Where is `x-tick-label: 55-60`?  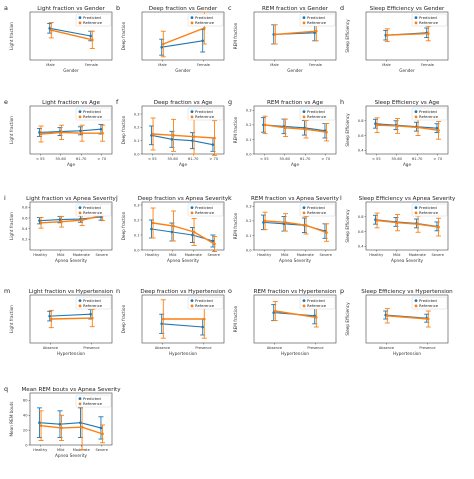 x-tick-label: 55-60 is located at coordinates (397, 159).